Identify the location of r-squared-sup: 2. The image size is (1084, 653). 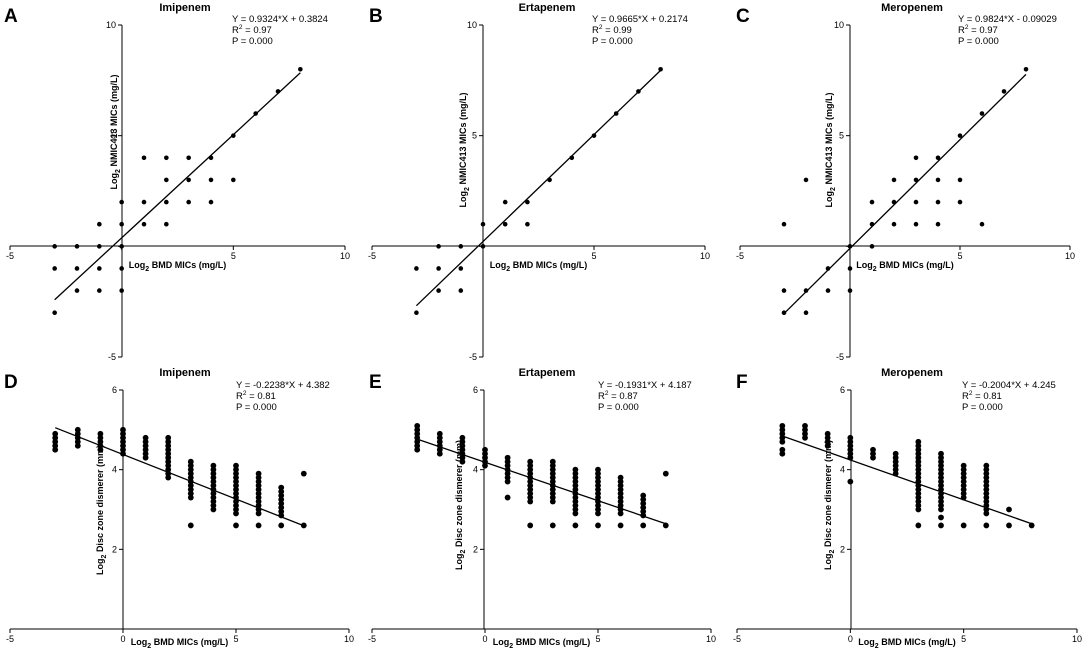
(601, 27).